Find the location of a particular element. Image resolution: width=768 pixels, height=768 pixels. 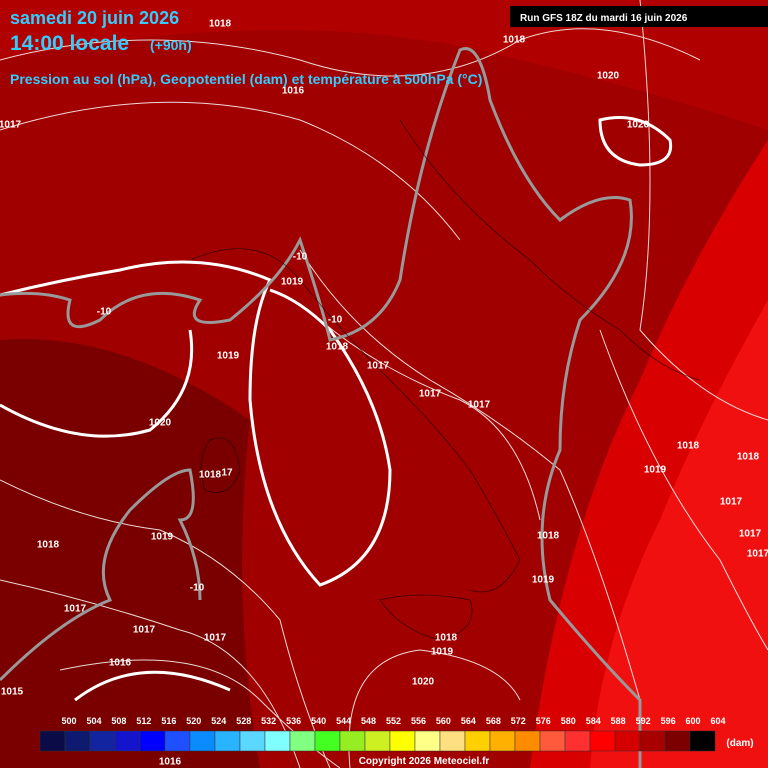

legend-value: 564 is located at coordinates (468, 721).